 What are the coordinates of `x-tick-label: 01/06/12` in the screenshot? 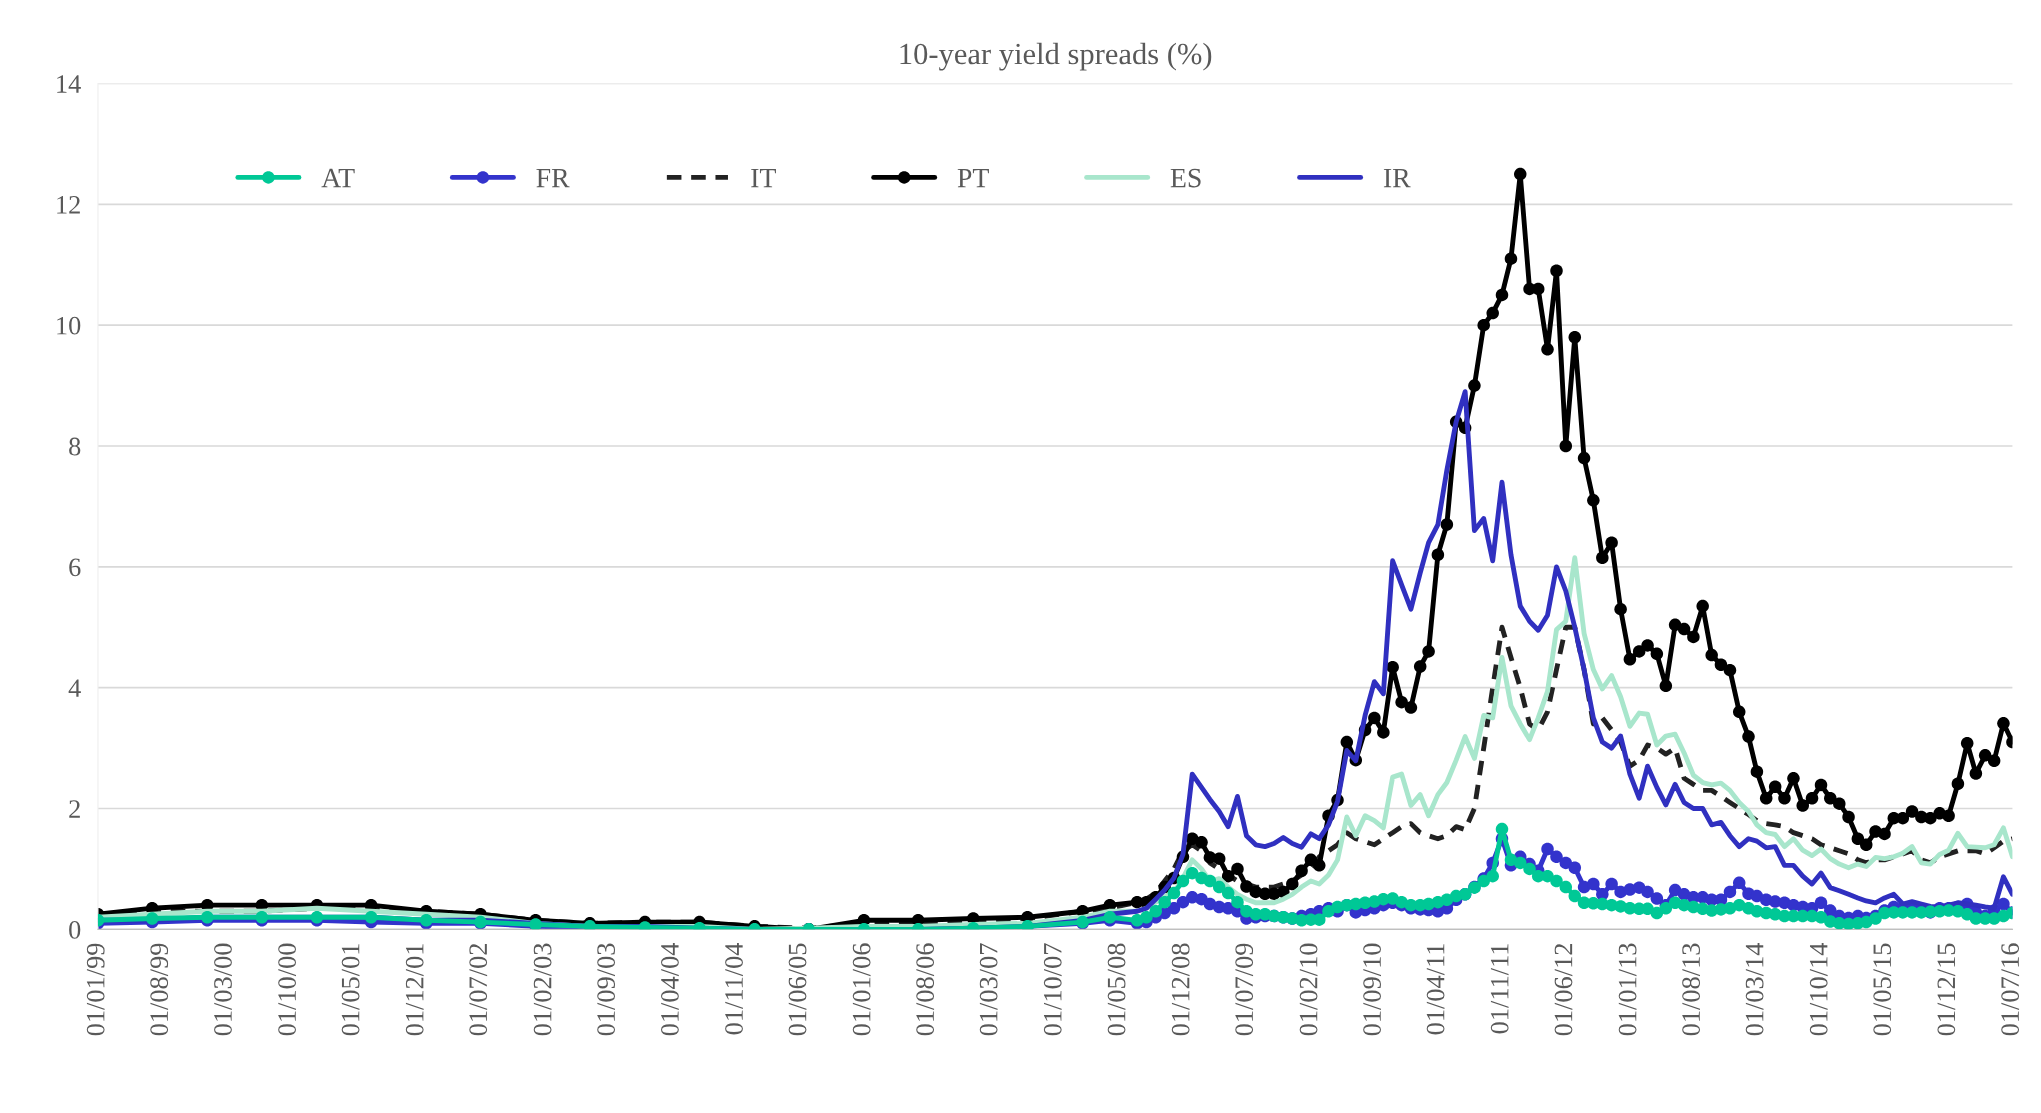 It's located at (1563, 990).